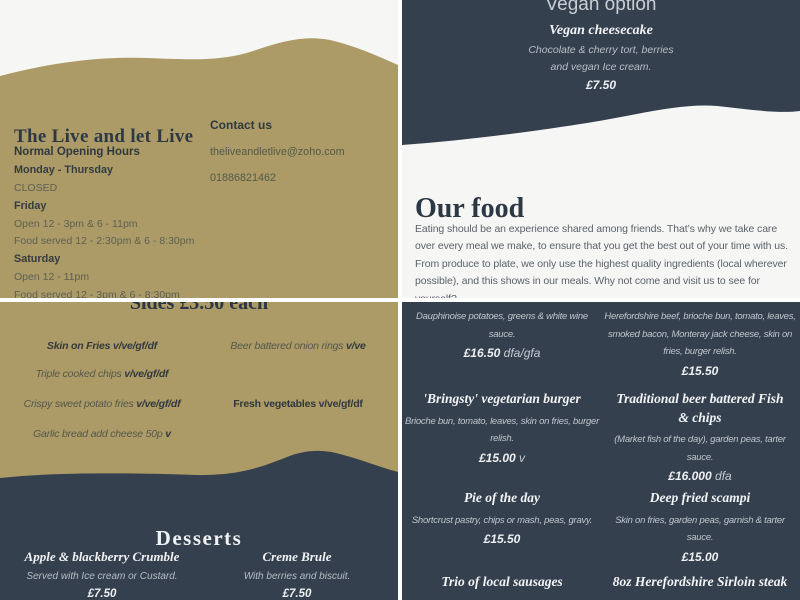 The width and height of the screenshot is (800, 600). What do you see at coordinates (297, 556) in the screenshot?
I see `menu-item-name: Creme Brule` at bounding box center [297, 556].